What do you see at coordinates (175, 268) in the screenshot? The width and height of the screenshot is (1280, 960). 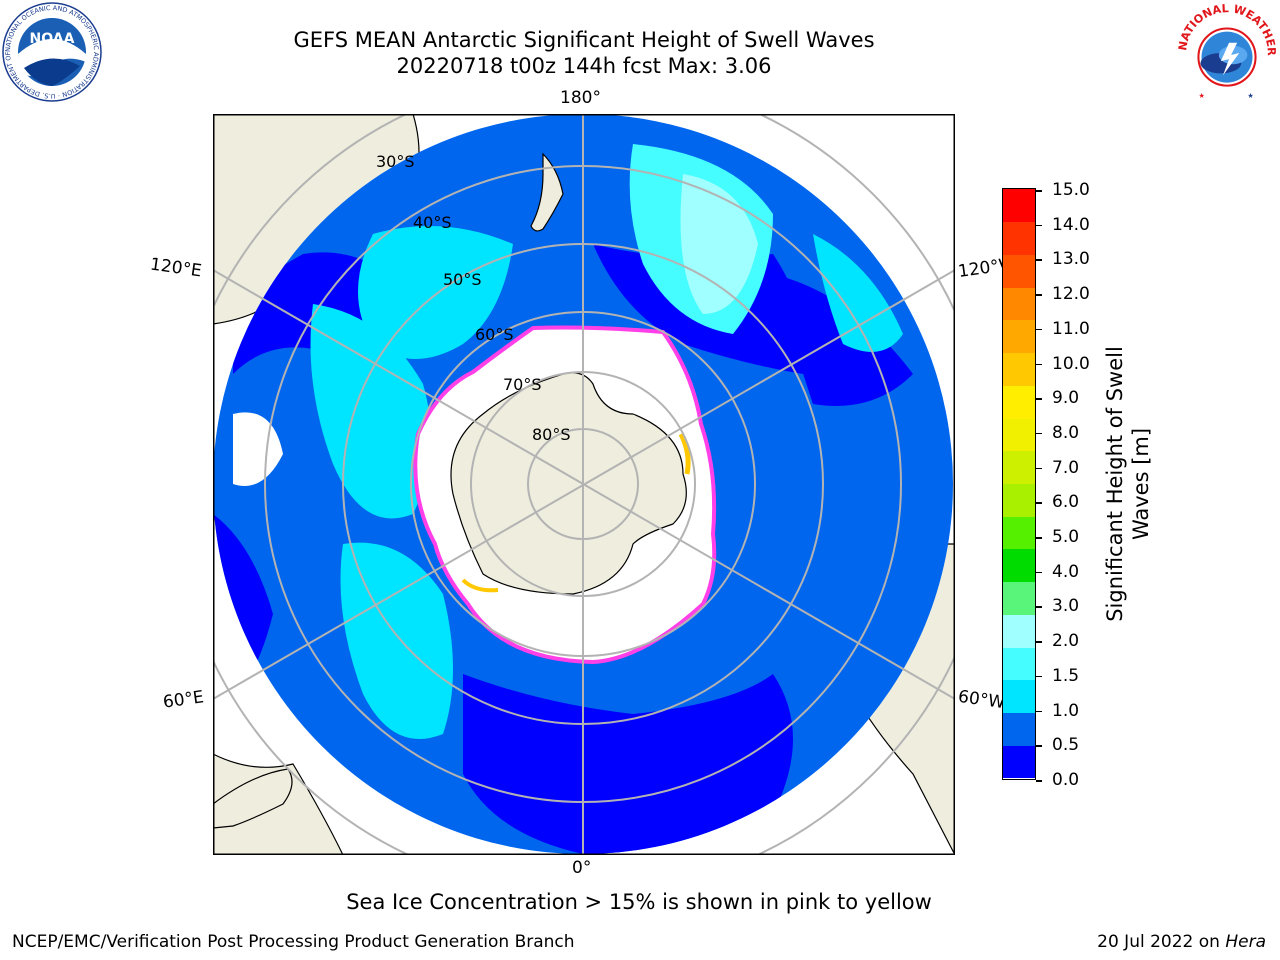 I see `lon-label-120e: 120°E` at bounding box center [175, 268].